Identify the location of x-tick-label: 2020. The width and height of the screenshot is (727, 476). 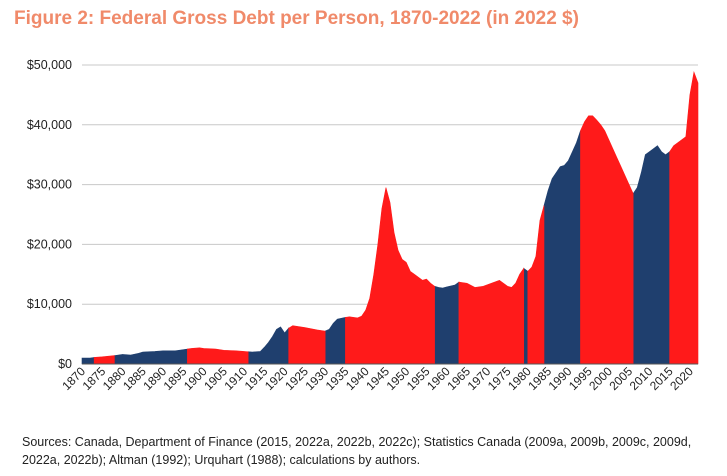
(681, 378).